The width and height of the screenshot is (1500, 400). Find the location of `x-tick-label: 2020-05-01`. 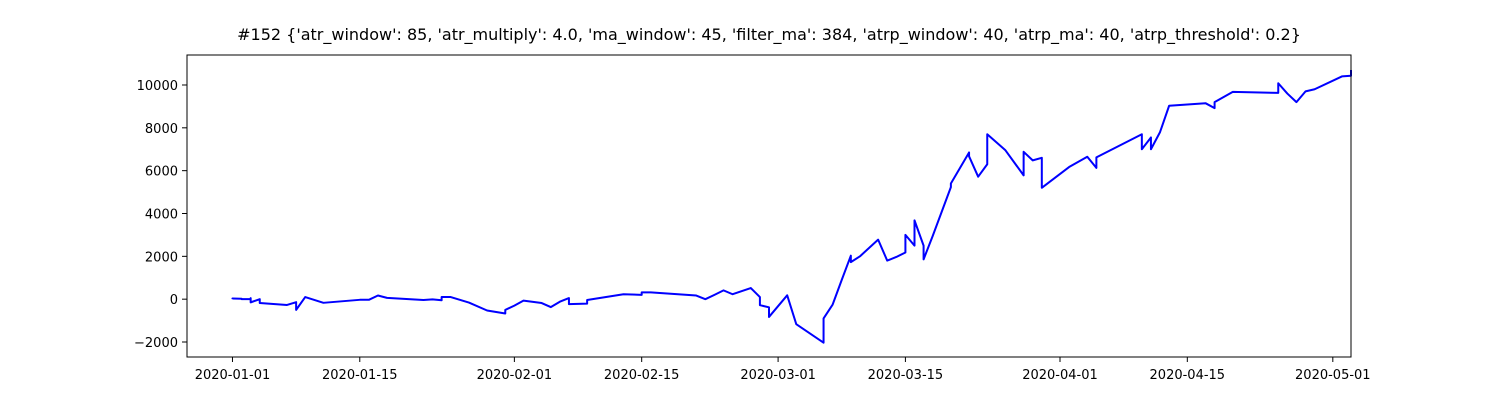

x-tick-label: 2020-05-01 is located at coordinates (1333, 375).